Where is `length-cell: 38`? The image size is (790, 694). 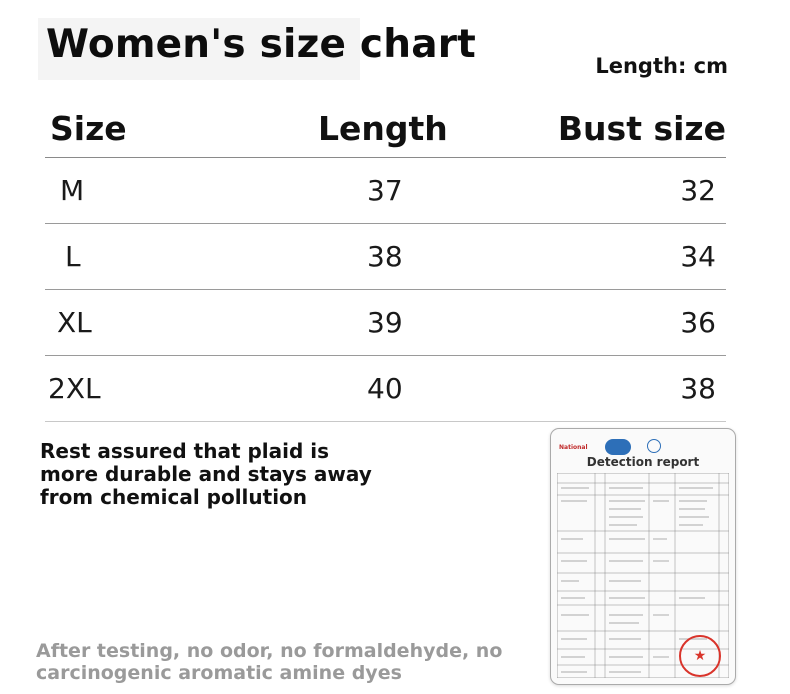 length-cell: 38 is located at coordinates (385, 256).